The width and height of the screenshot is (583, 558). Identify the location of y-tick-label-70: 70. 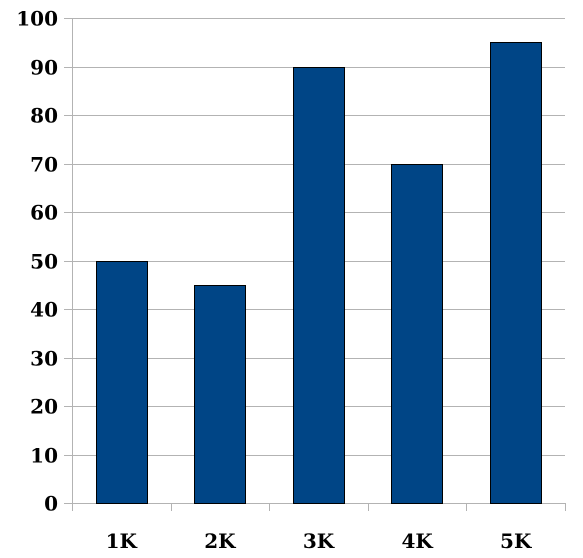
(44, 165).